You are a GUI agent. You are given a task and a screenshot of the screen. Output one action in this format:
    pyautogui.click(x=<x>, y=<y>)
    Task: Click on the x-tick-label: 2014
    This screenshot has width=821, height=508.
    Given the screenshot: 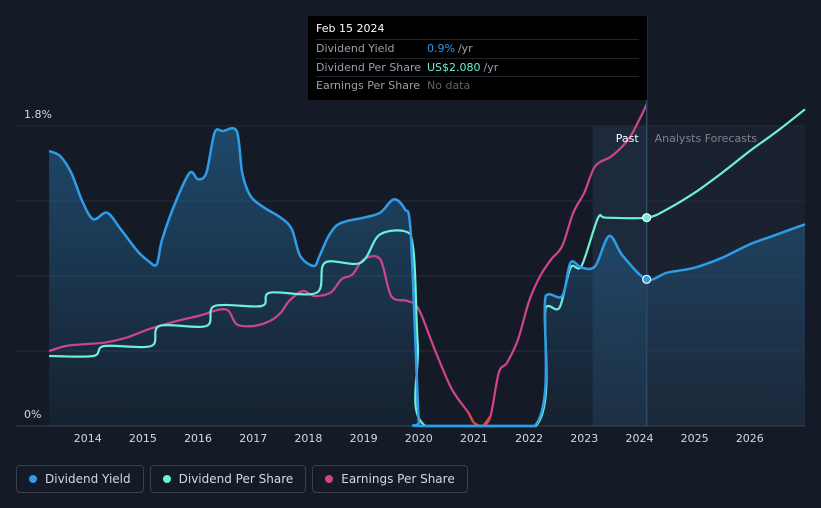 What is the action you would take?
    pyautogui.click(x=88, y=438)
    